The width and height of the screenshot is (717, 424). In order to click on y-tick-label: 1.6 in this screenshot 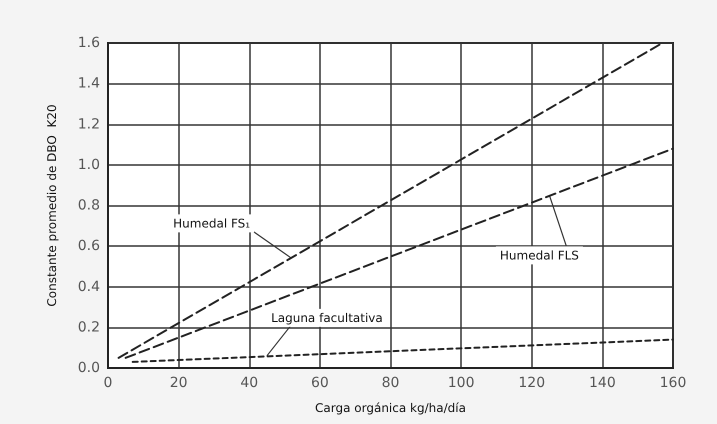, I will do `click(89, 43)`.